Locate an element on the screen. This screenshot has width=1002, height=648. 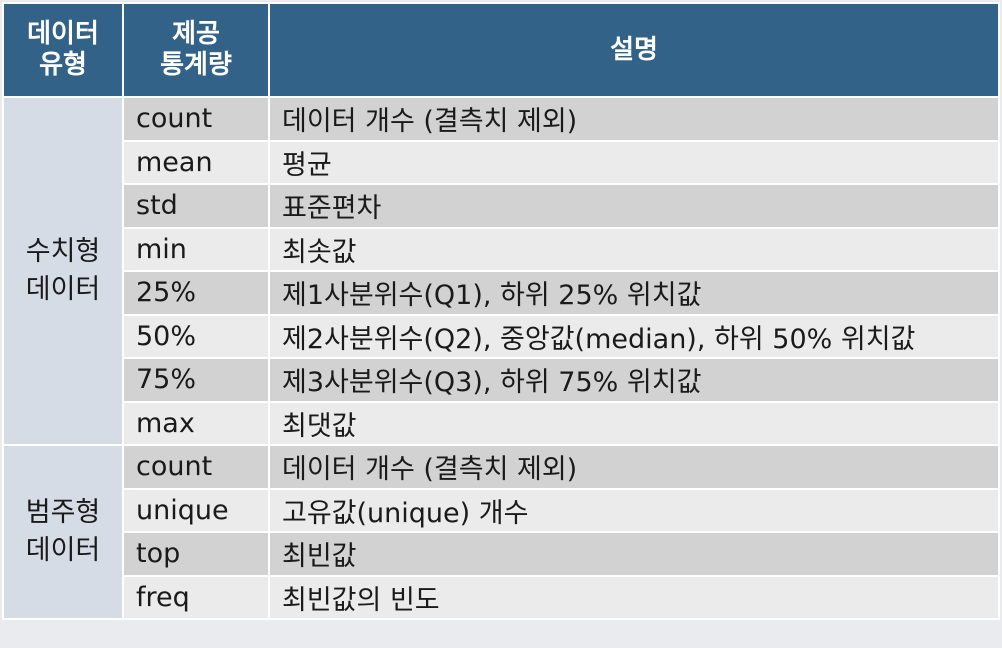
stat-cell: freq is located at coordinates (196, 597).